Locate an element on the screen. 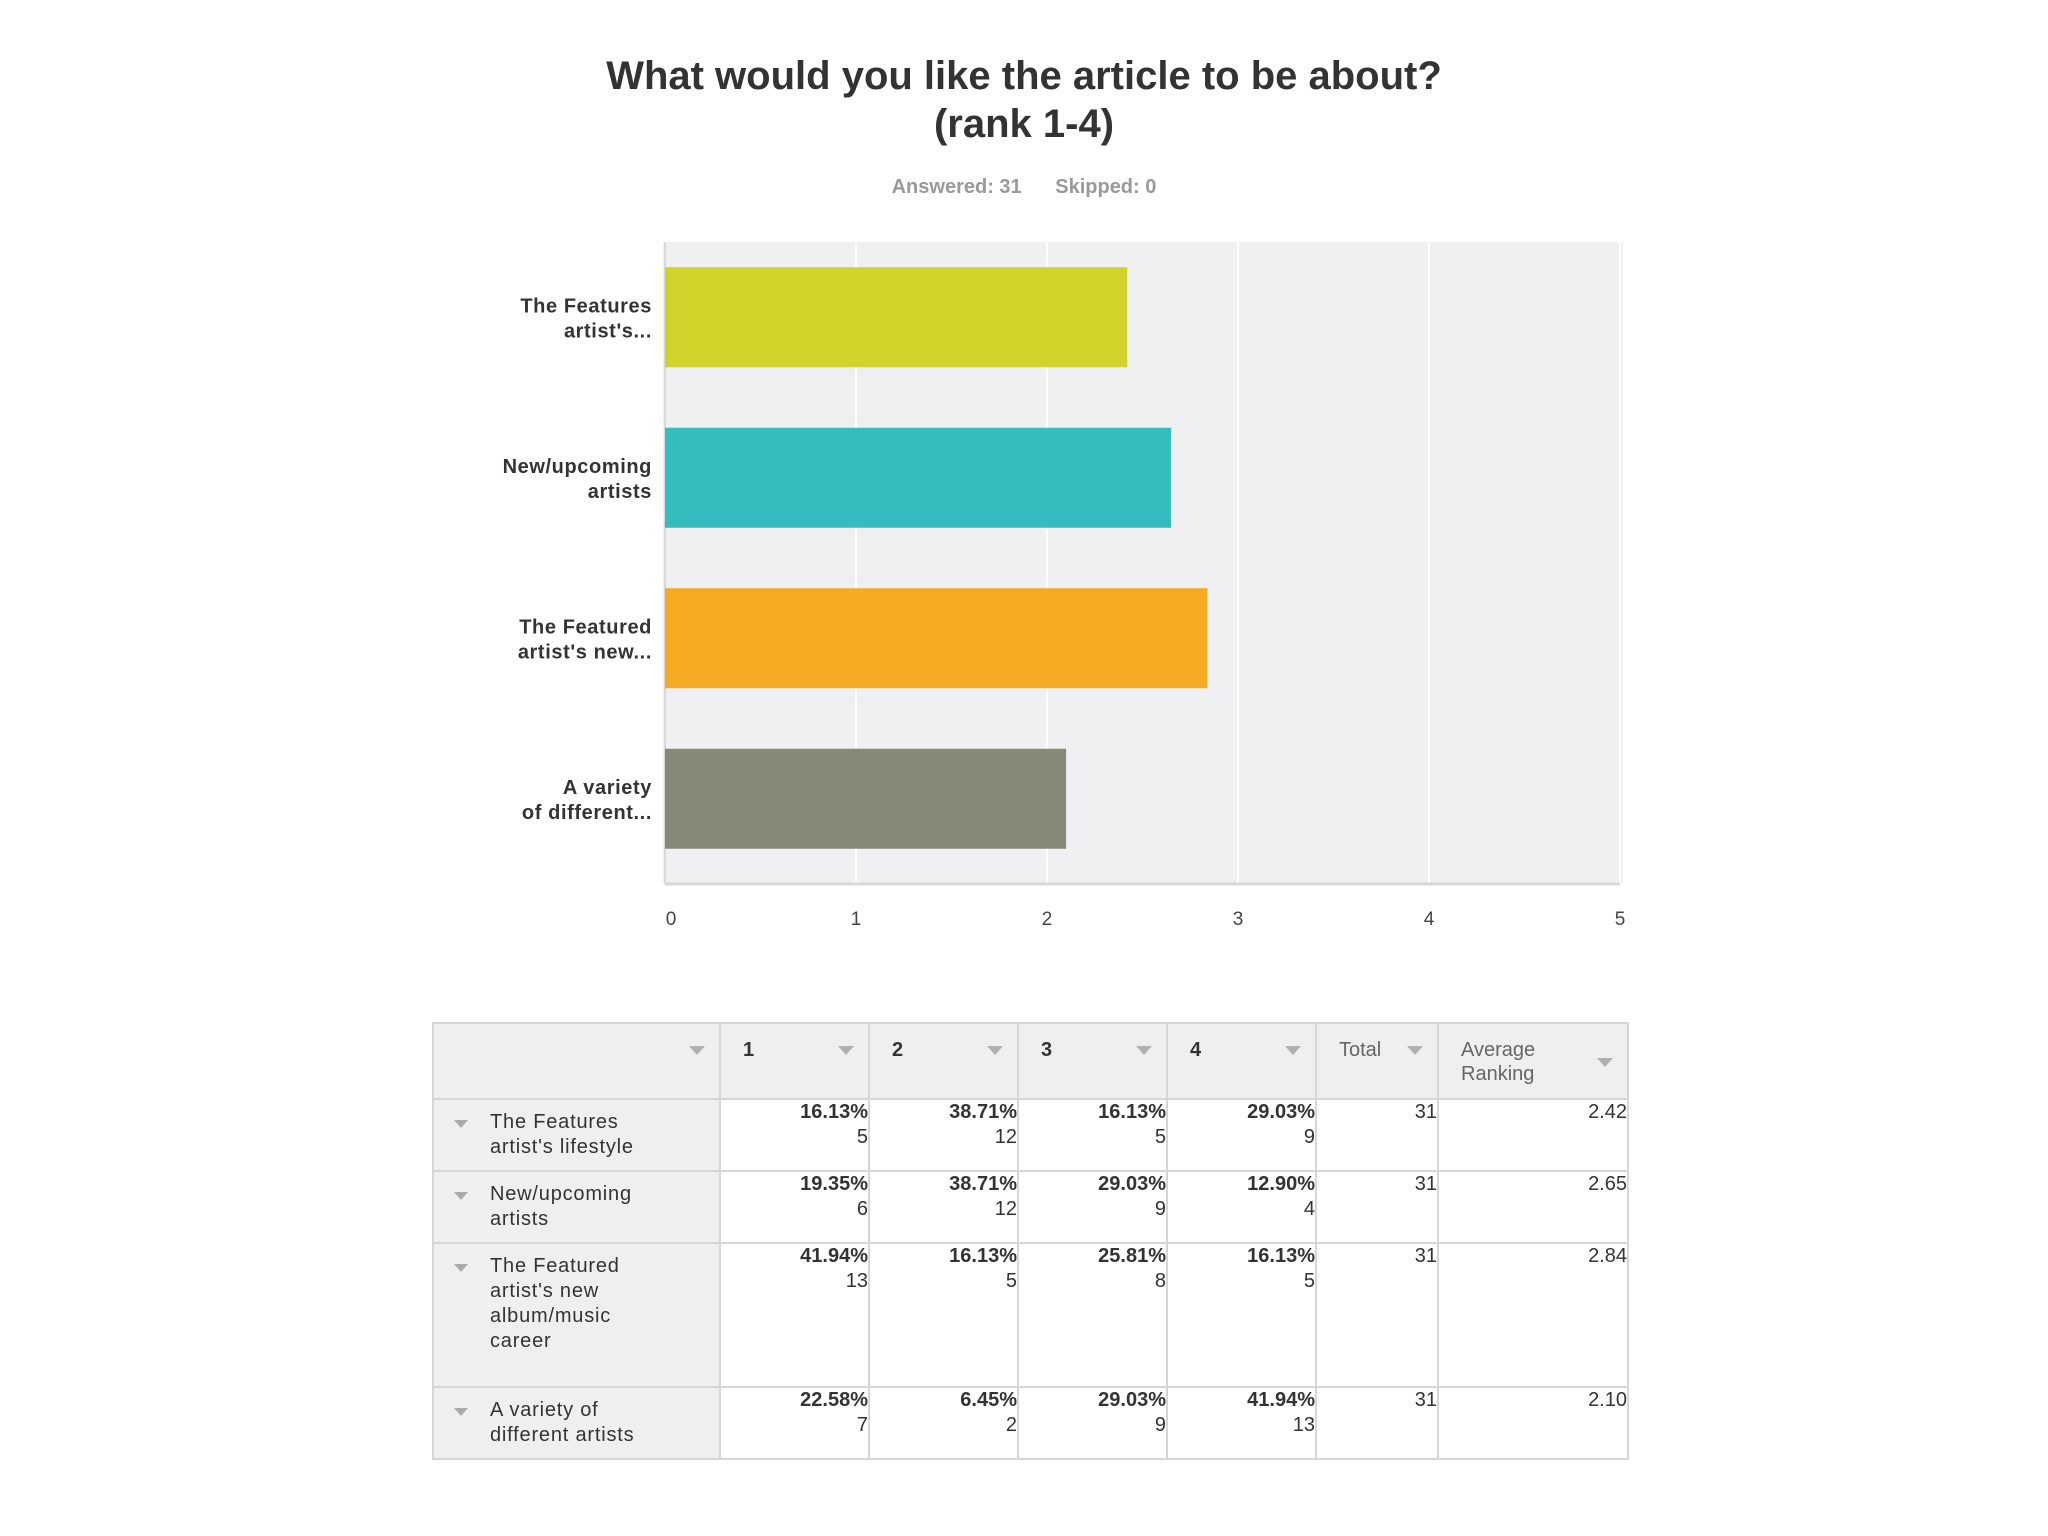  rank-4-cell: 12.90% 4 is located at coordinates (1241, 1207).